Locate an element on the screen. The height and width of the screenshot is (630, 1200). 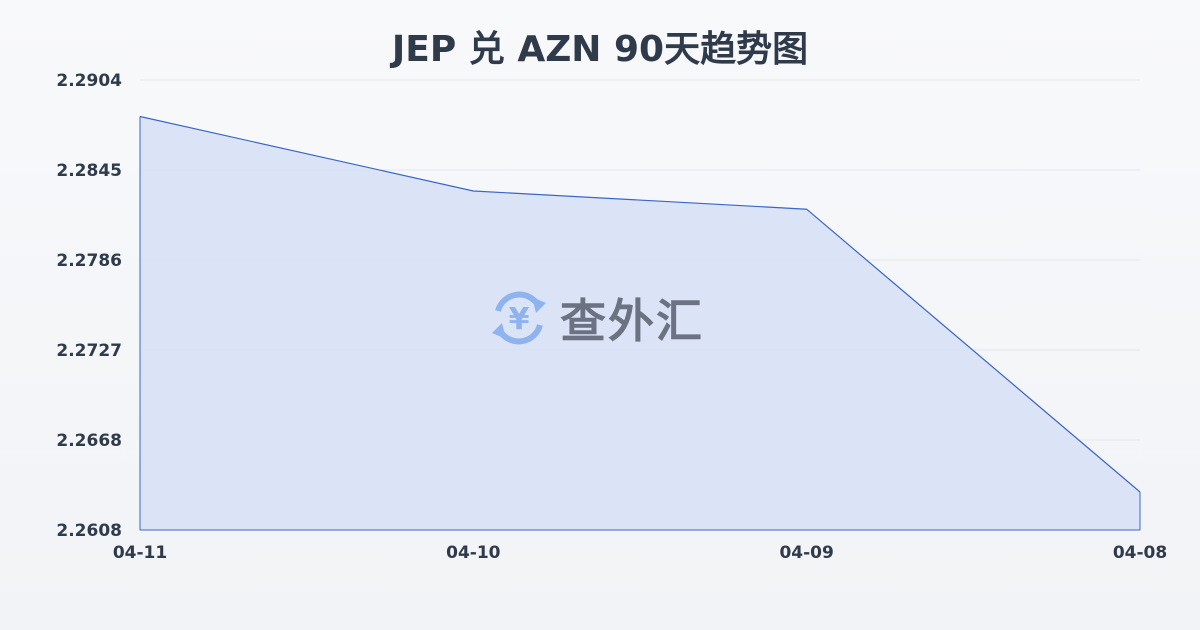
yen-exchange-icon: ¥ is located at coordinates (519, 318).